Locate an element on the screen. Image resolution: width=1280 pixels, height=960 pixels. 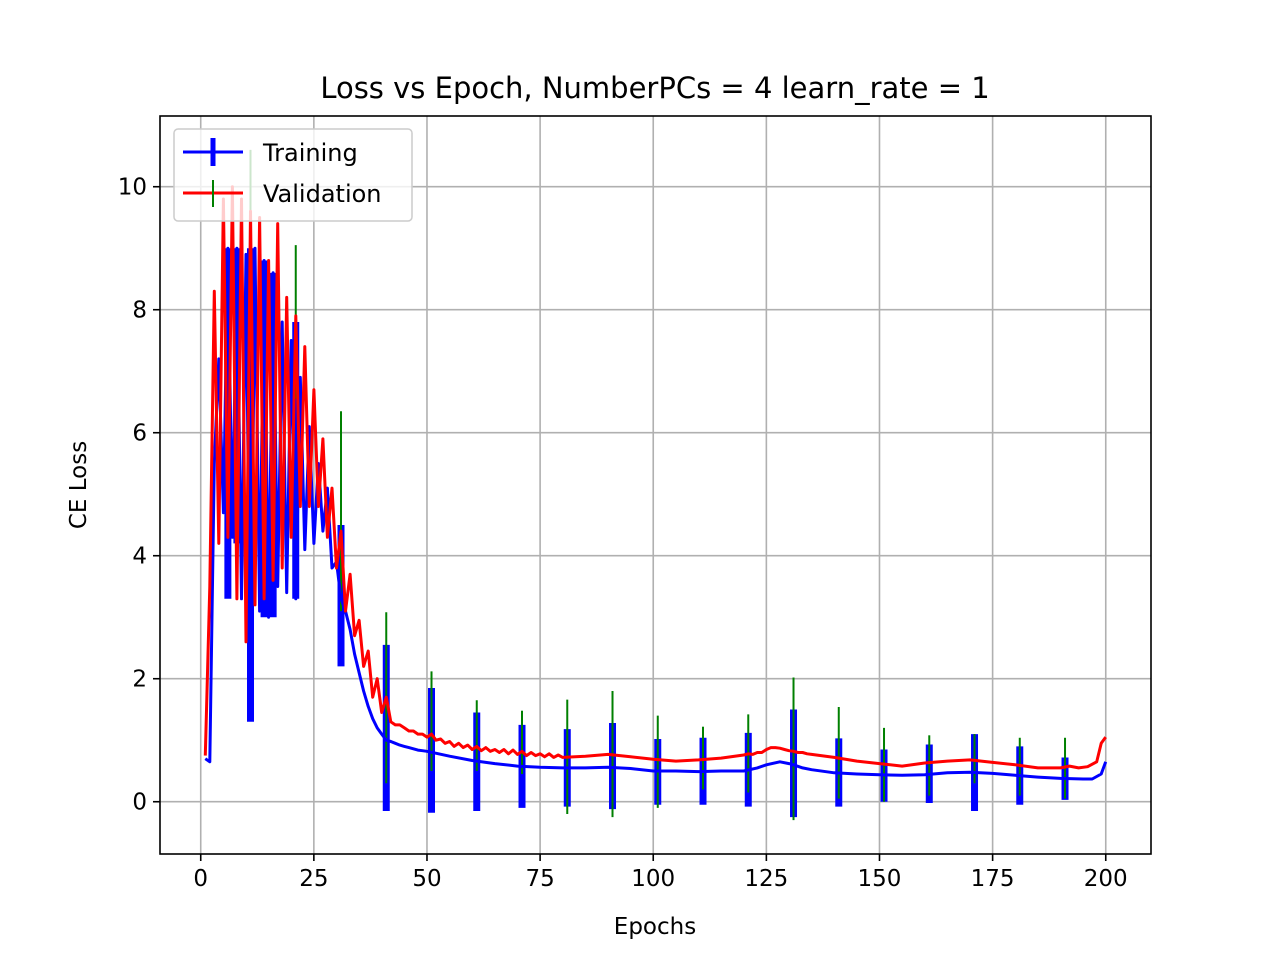
y-tick-label: 8 is located at coordinates (139, 311).